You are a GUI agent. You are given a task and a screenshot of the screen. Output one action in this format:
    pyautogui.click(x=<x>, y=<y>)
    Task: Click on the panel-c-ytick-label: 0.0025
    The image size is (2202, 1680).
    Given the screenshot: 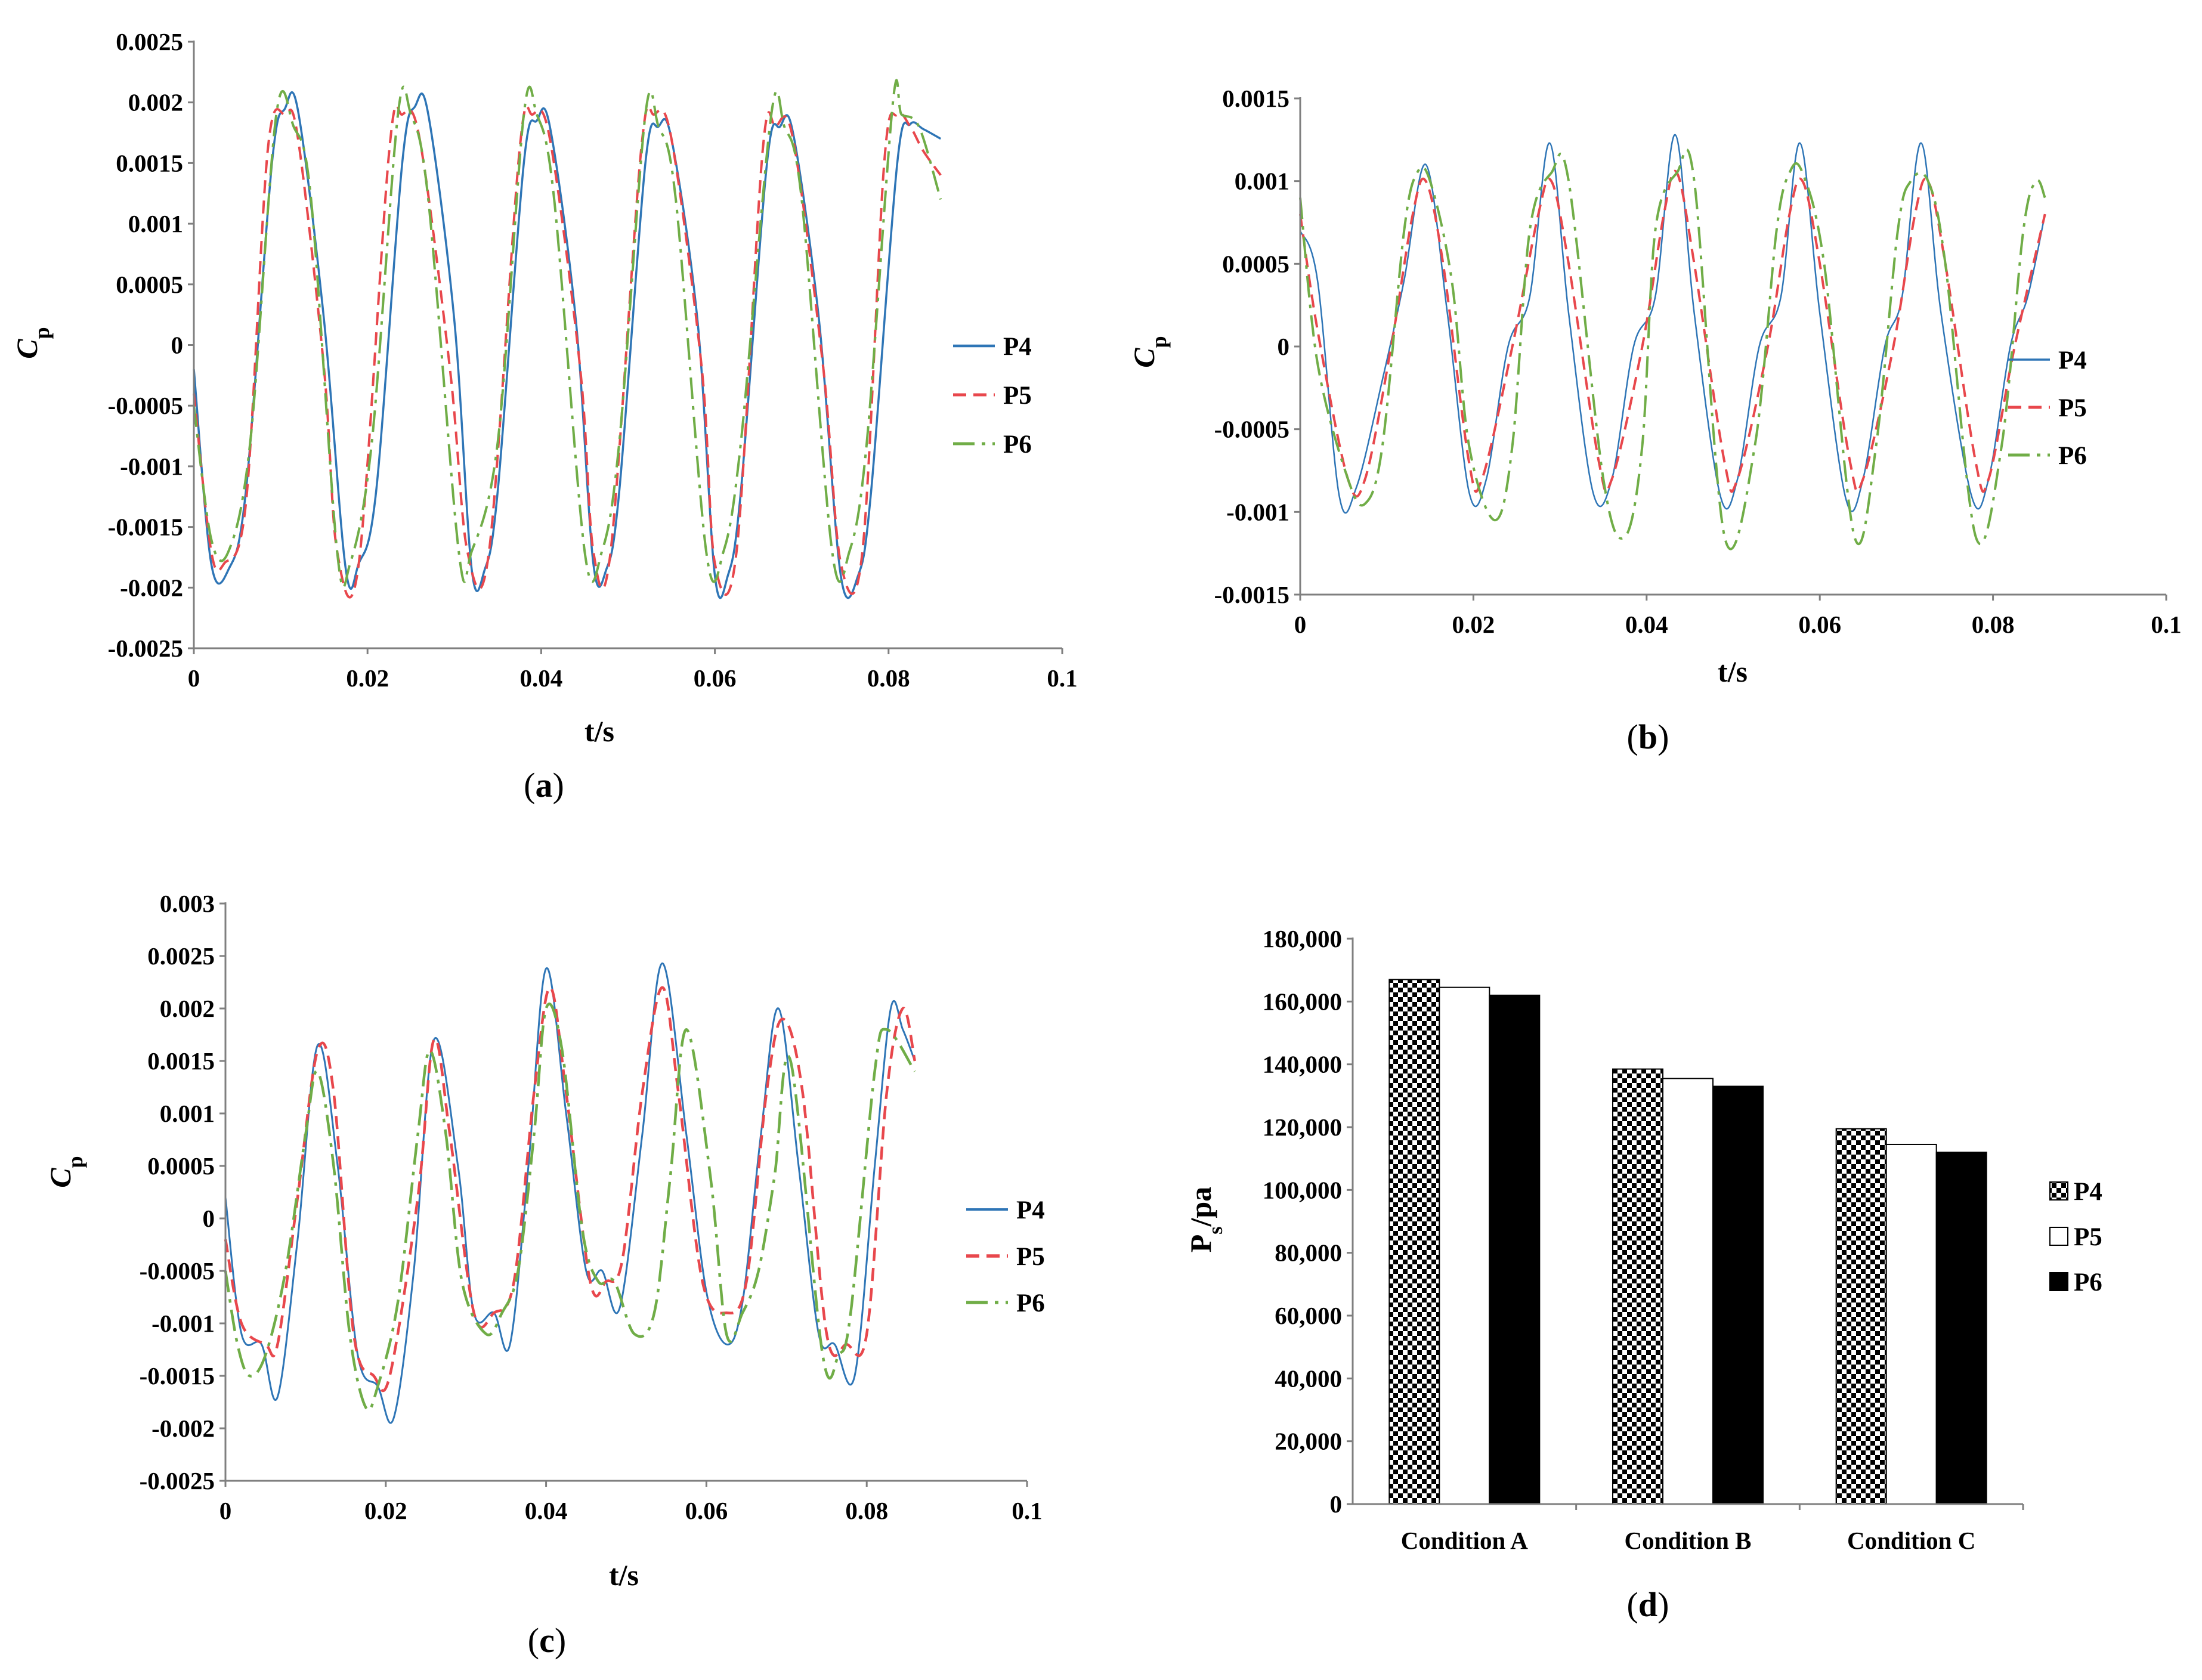 What is the action you would take?
    pyautogui.click(x=181, y=956)
    